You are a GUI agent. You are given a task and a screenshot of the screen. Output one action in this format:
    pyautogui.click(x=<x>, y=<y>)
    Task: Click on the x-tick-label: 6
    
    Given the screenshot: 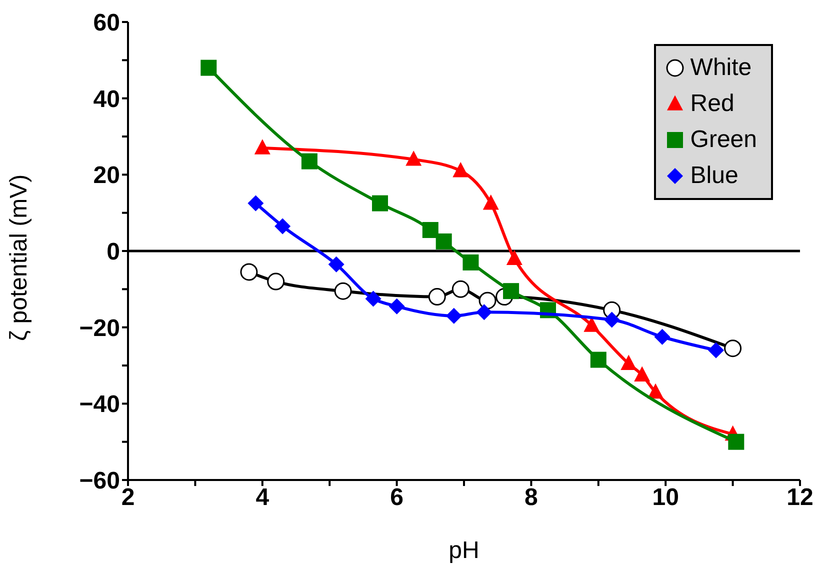 What is the action you would take?
    pyautogui.click(x=397, y=498)
    